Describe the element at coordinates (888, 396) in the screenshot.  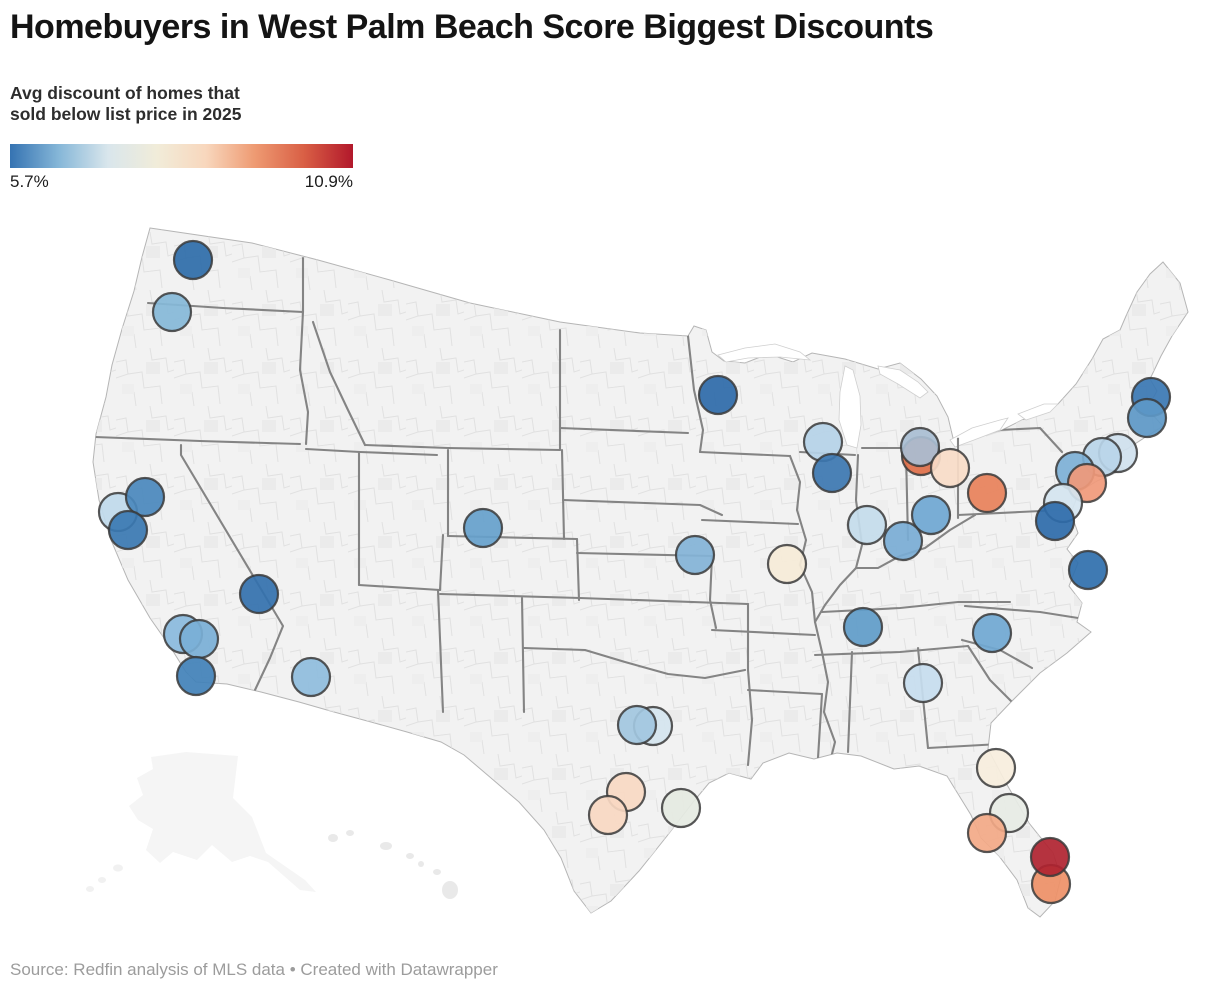
I see `great-lakes` at that location.